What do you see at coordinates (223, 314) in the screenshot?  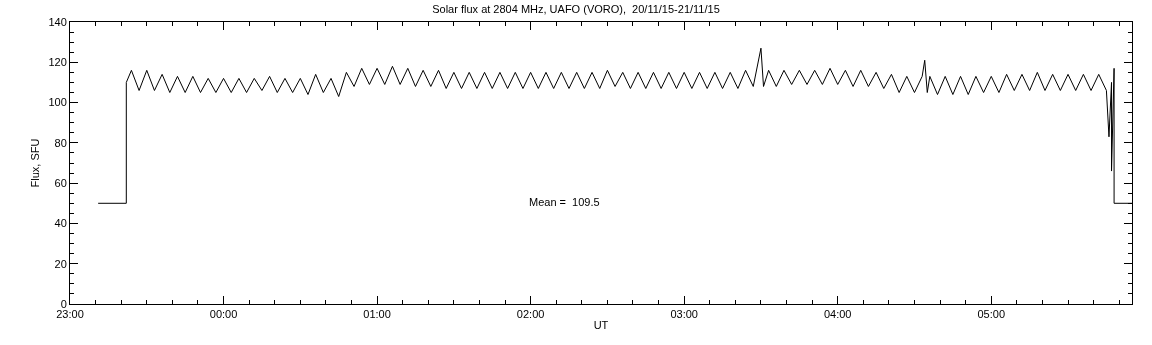 I see `x-tick-label: 00:00` at bounding box center [223, 314].